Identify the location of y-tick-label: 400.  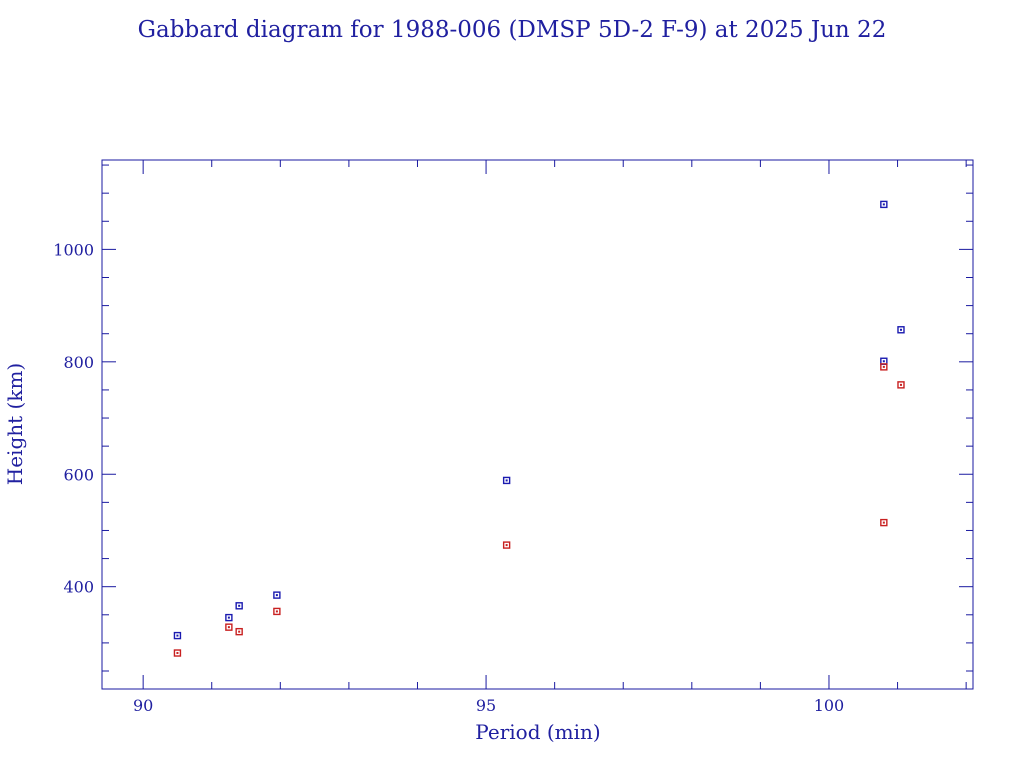
(78, 587).